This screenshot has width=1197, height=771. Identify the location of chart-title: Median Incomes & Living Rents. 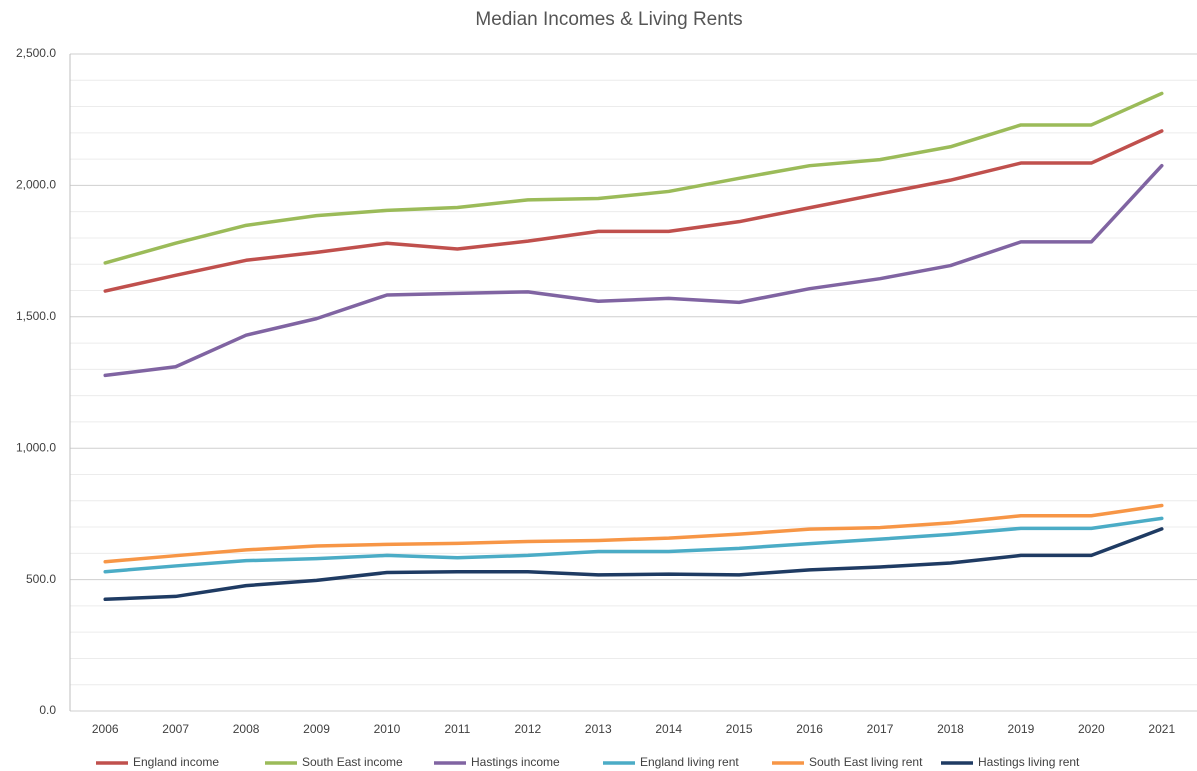
(608, 19).